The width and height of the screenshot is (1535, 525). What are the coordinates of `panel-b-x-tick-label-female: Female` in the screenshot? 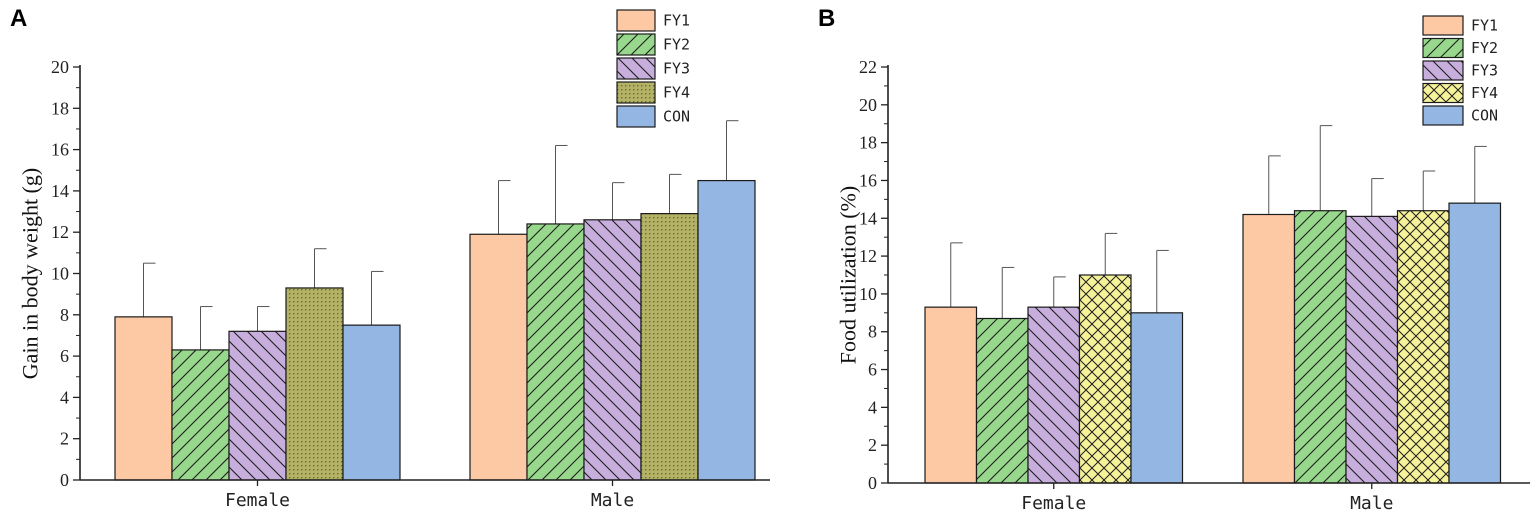 It's located at (1053, 503).